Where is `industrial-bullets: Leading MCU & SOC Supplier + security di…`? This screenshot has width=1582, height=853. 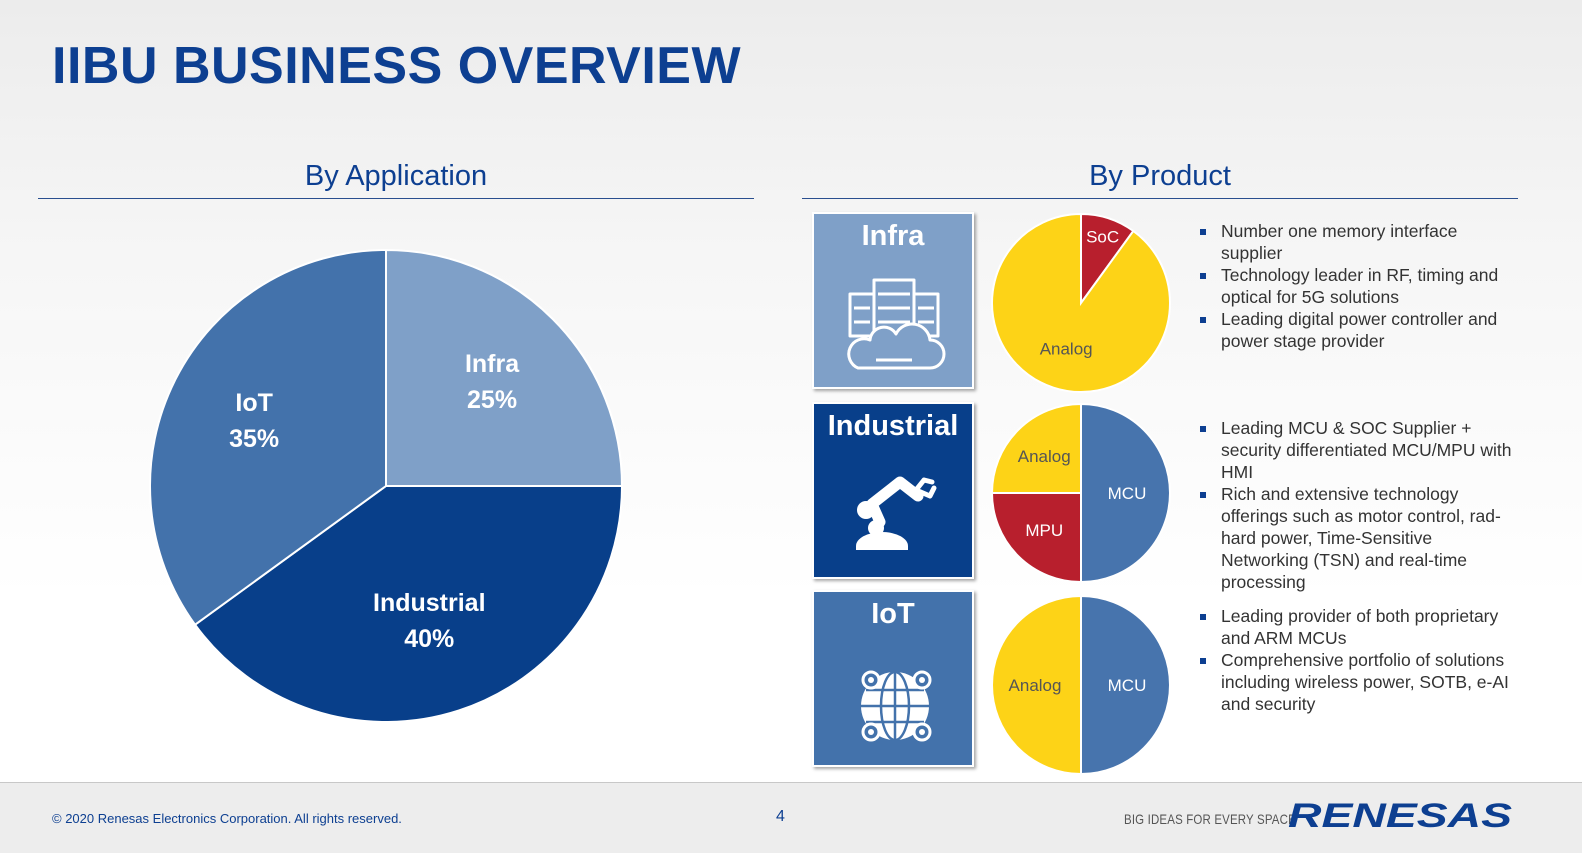 industrial-bullets: Leading MCU & SOC Supplier + security di… is located at coordinates (1360, 505).